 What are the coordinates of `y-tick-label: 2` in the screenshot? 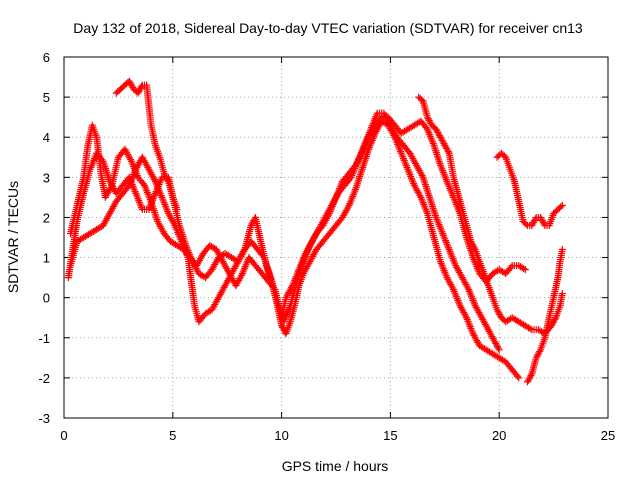 It's located at (46, 217).